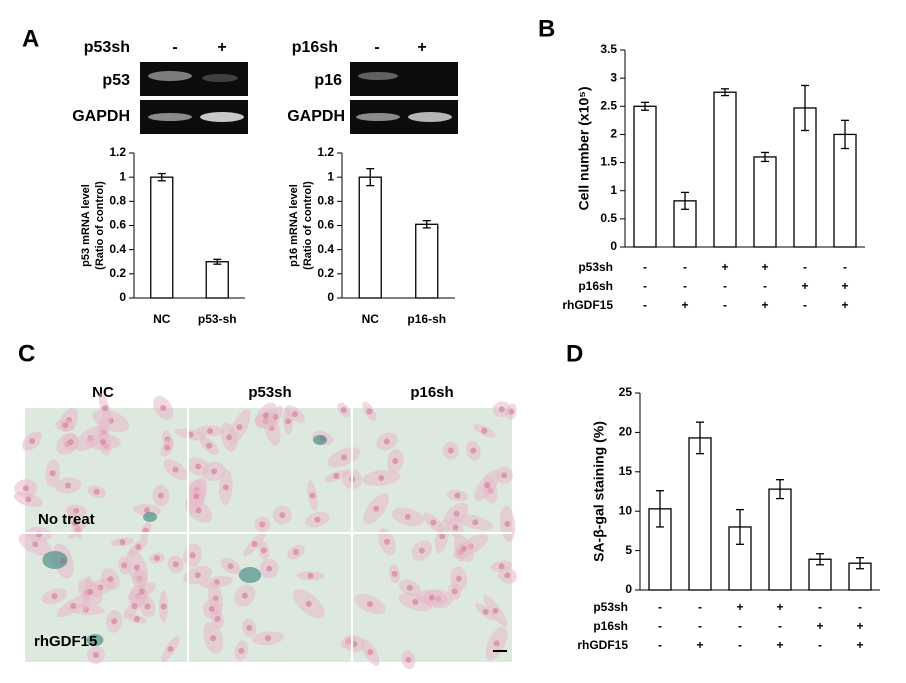  I want to click on panel-letter: D, so click(574, 353).